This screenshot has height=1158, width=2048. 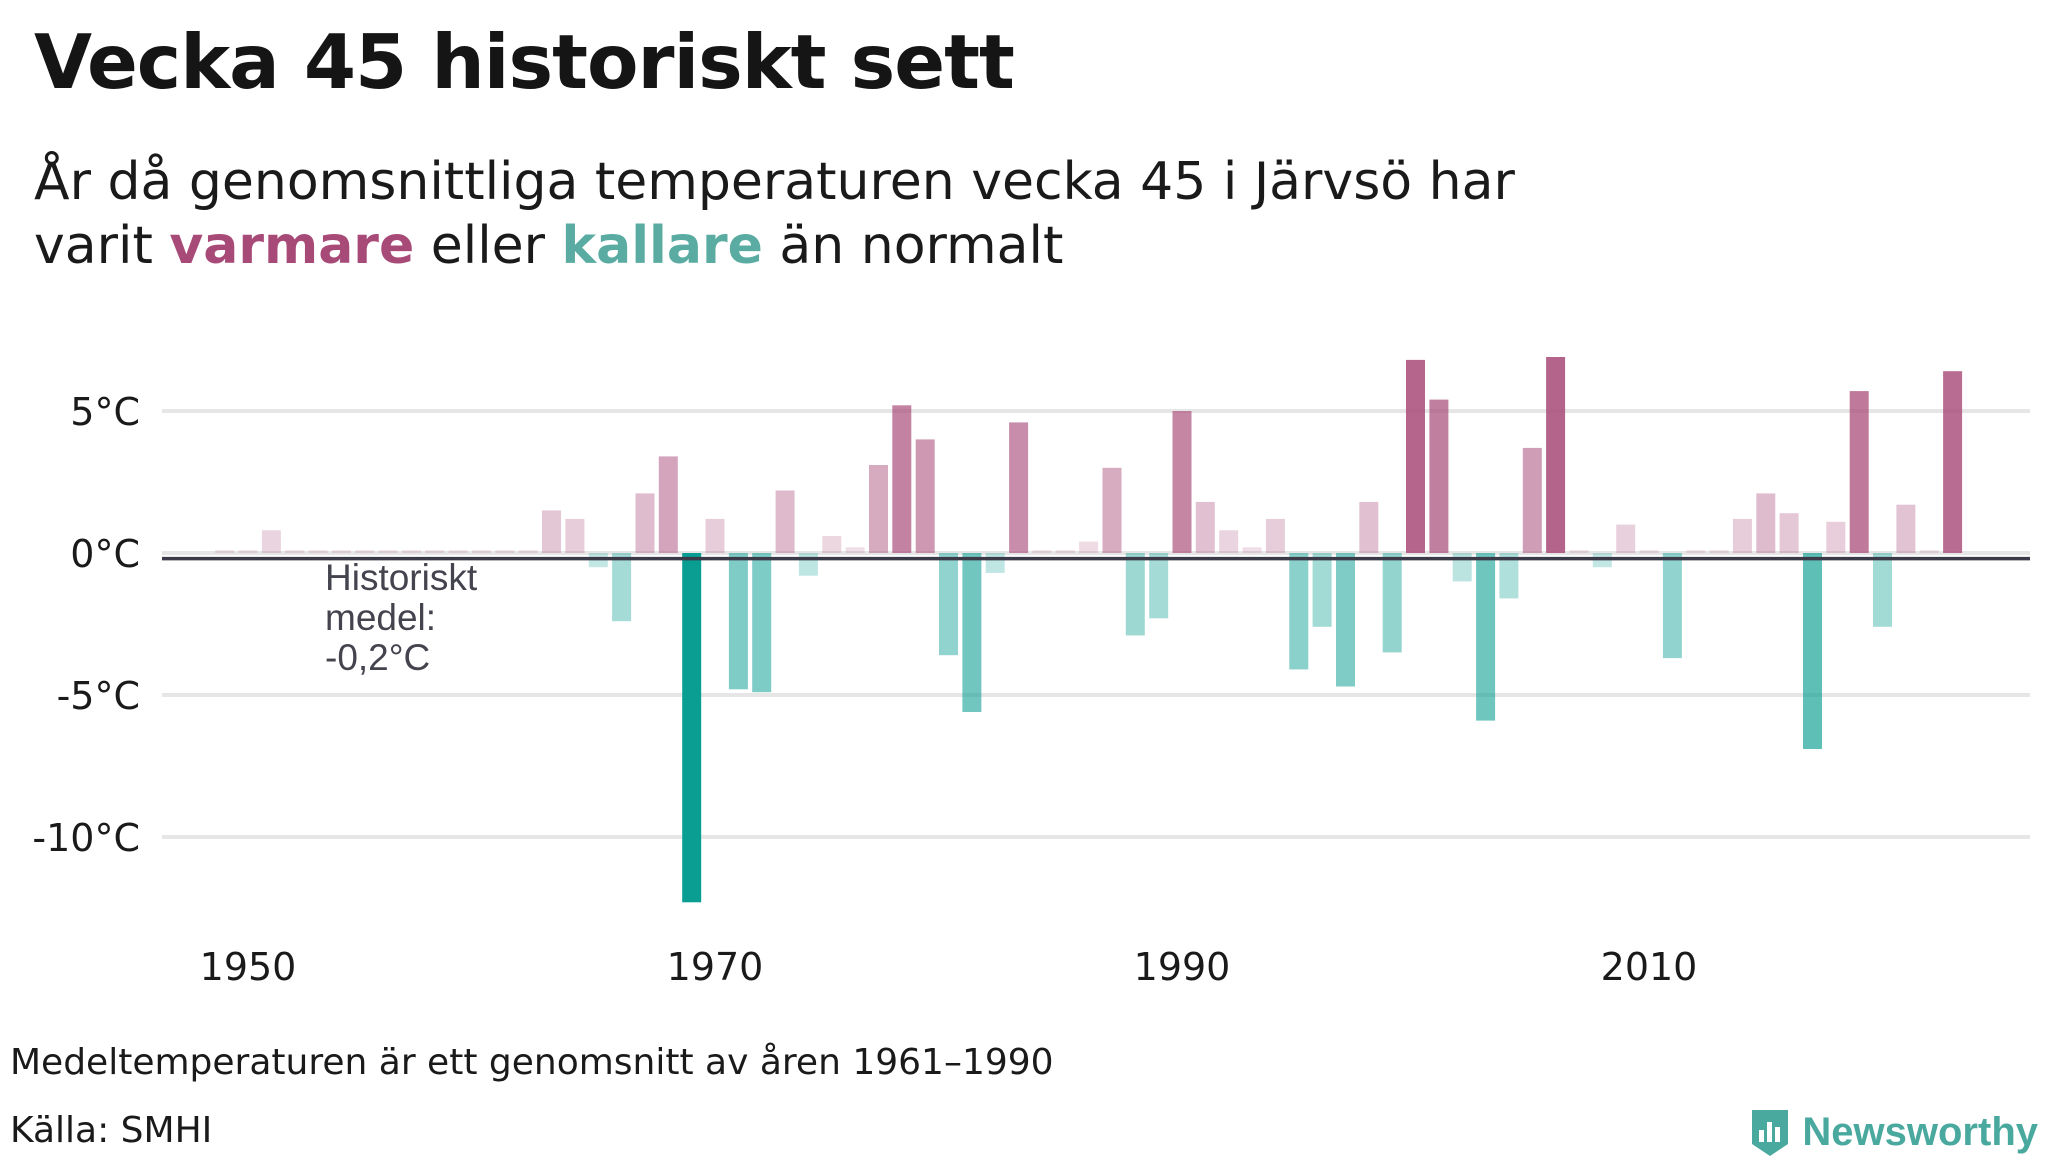 I want to click on subtitle-prefix: varit, so click(x=102, y=246).